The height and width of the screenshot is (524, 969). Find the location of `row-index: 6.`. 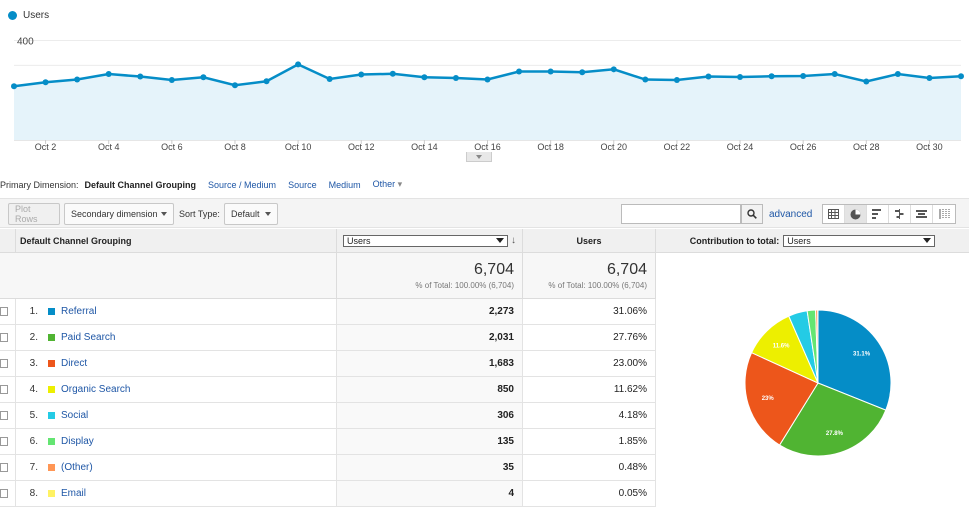

row-index: 6. is located at coordinates (33, 441).